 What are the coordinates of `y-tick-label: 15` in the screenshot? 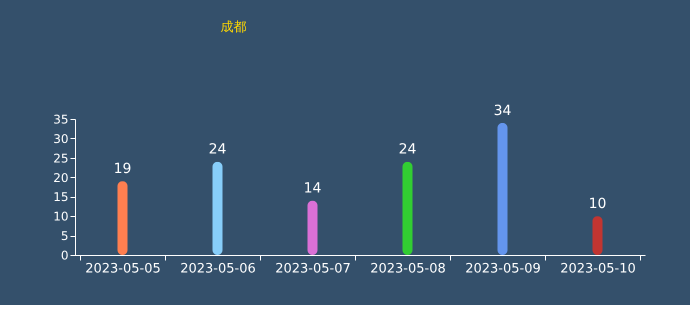 It's located at (60, 197).